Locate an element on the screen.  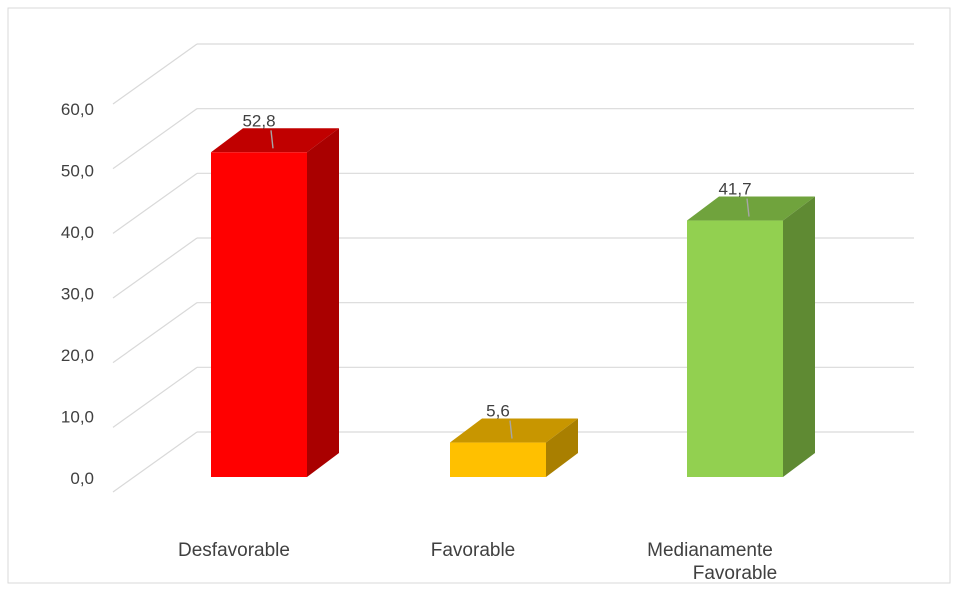
x-tick-label: Medianamente Favorable is located at coordinates (712, 562).